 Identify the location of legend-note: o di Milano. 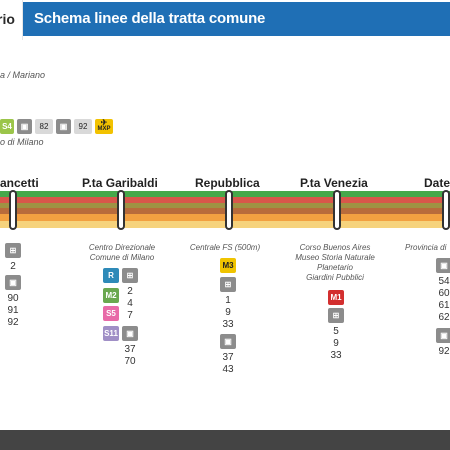
(22, 142).